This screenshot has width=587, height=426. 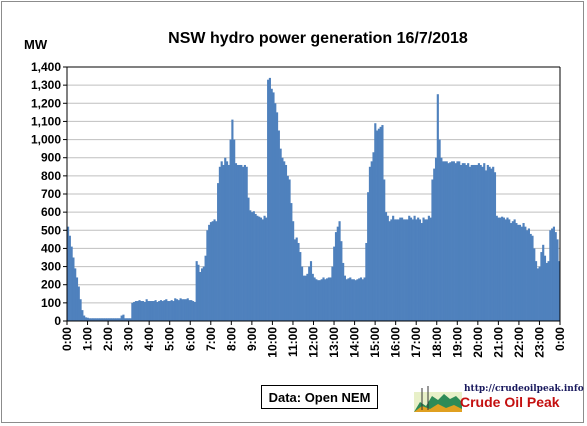 What do you see at coordinates (51, 248) in the screenshot?
I see `y-tick-label: 400` at bounding box center [51, 248].